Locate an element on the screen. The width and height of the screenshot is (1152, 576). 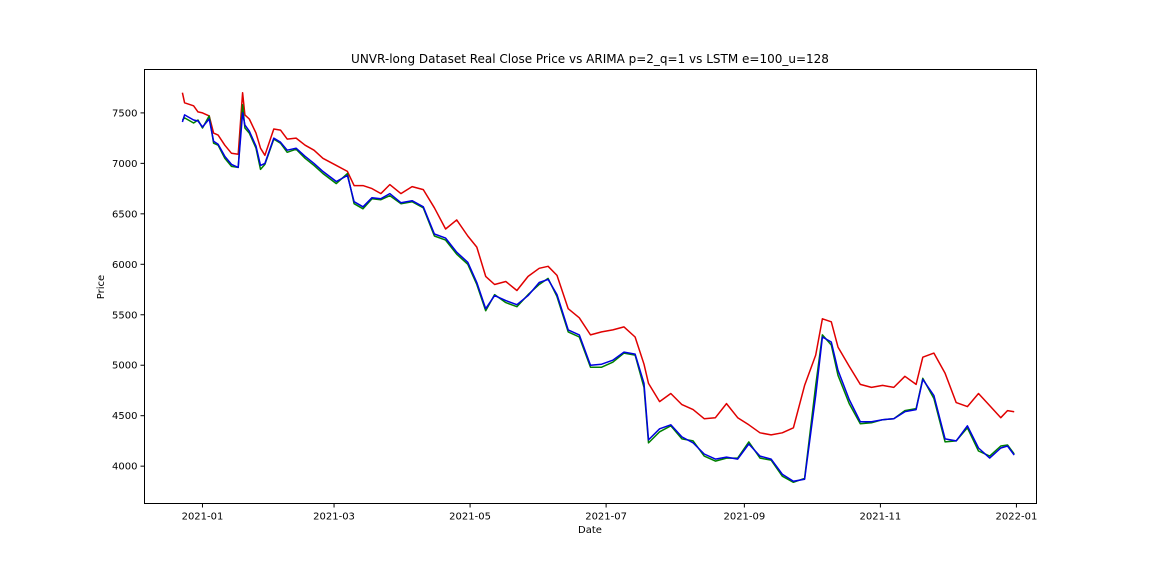
x-tick-label: 2021-09 is located at coordinates (744, 517).